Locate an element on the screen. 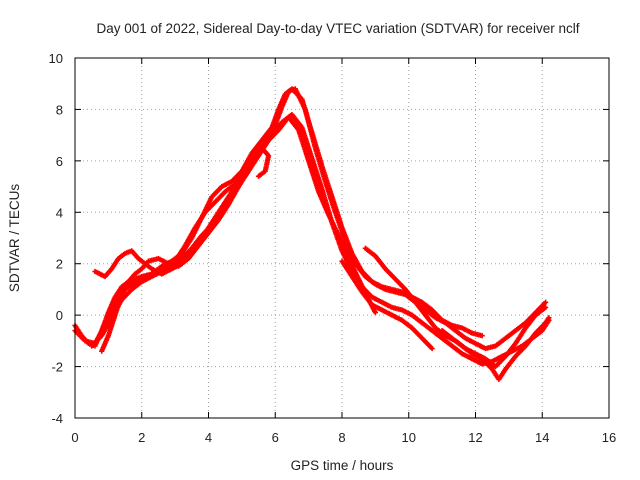 The image size is (640, 480). y-tick-label: 6 is located at coordinates (59, 161).